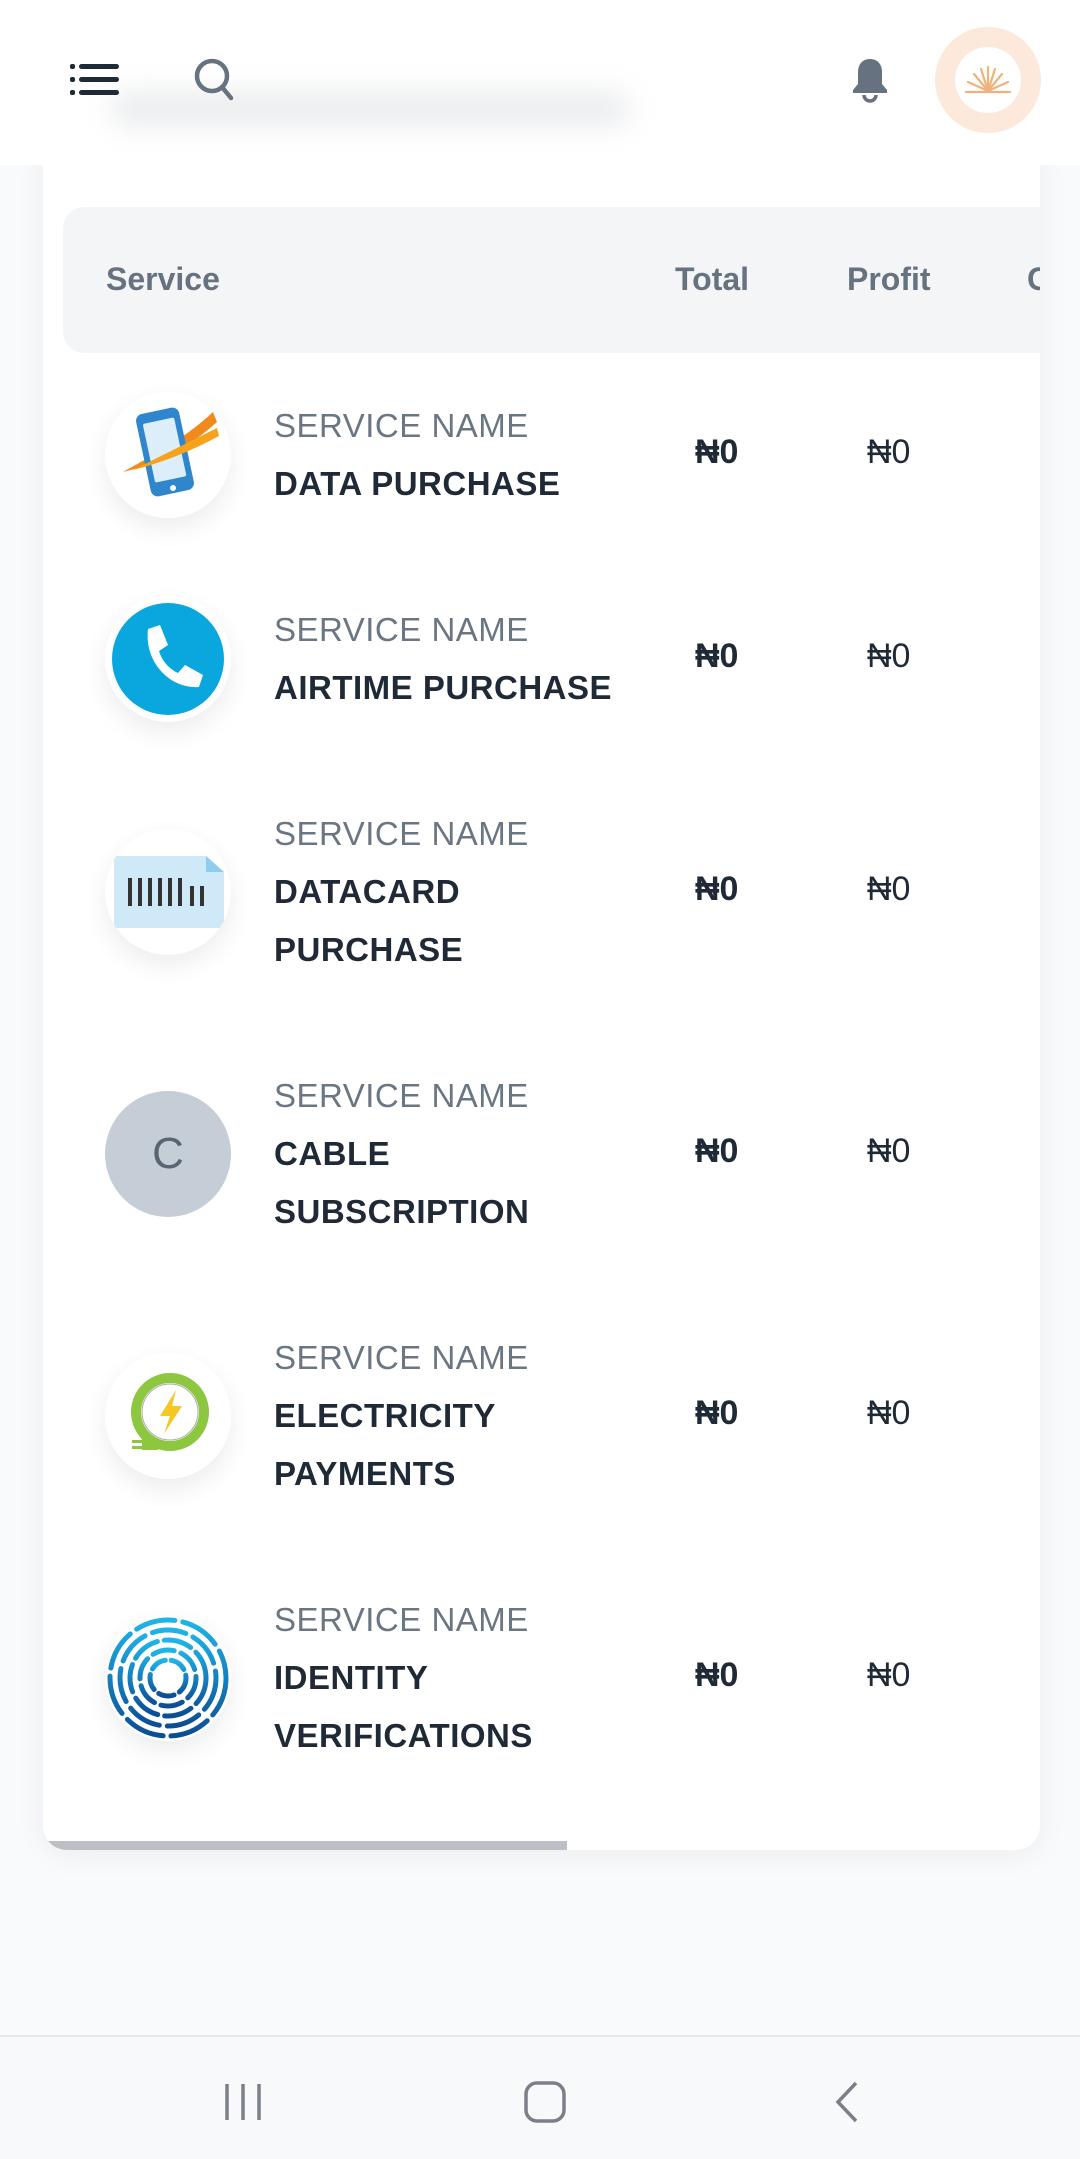 This screenshot has height=2159, width=1080. Describe the element at coordinates (168, 1678) in the screenshot. I see `fingerprint-icon` at that location.